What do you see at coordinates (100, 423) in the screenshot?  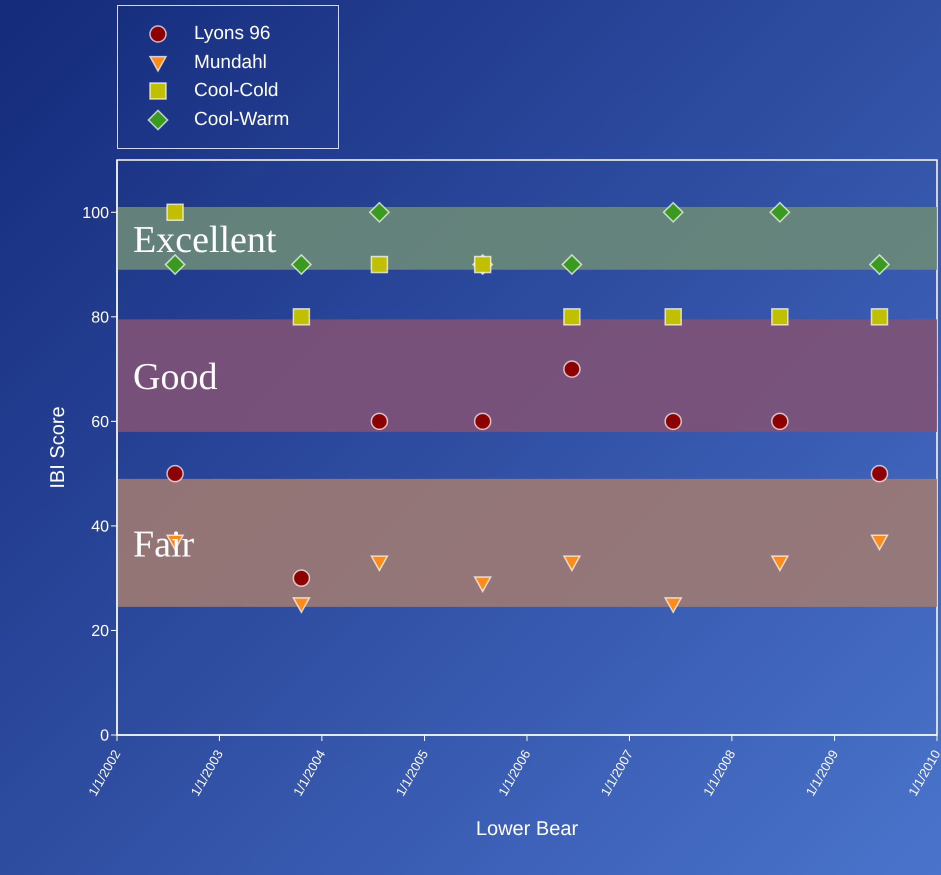 I see `y-tick-label: 60` at bounding box center [100, 423].